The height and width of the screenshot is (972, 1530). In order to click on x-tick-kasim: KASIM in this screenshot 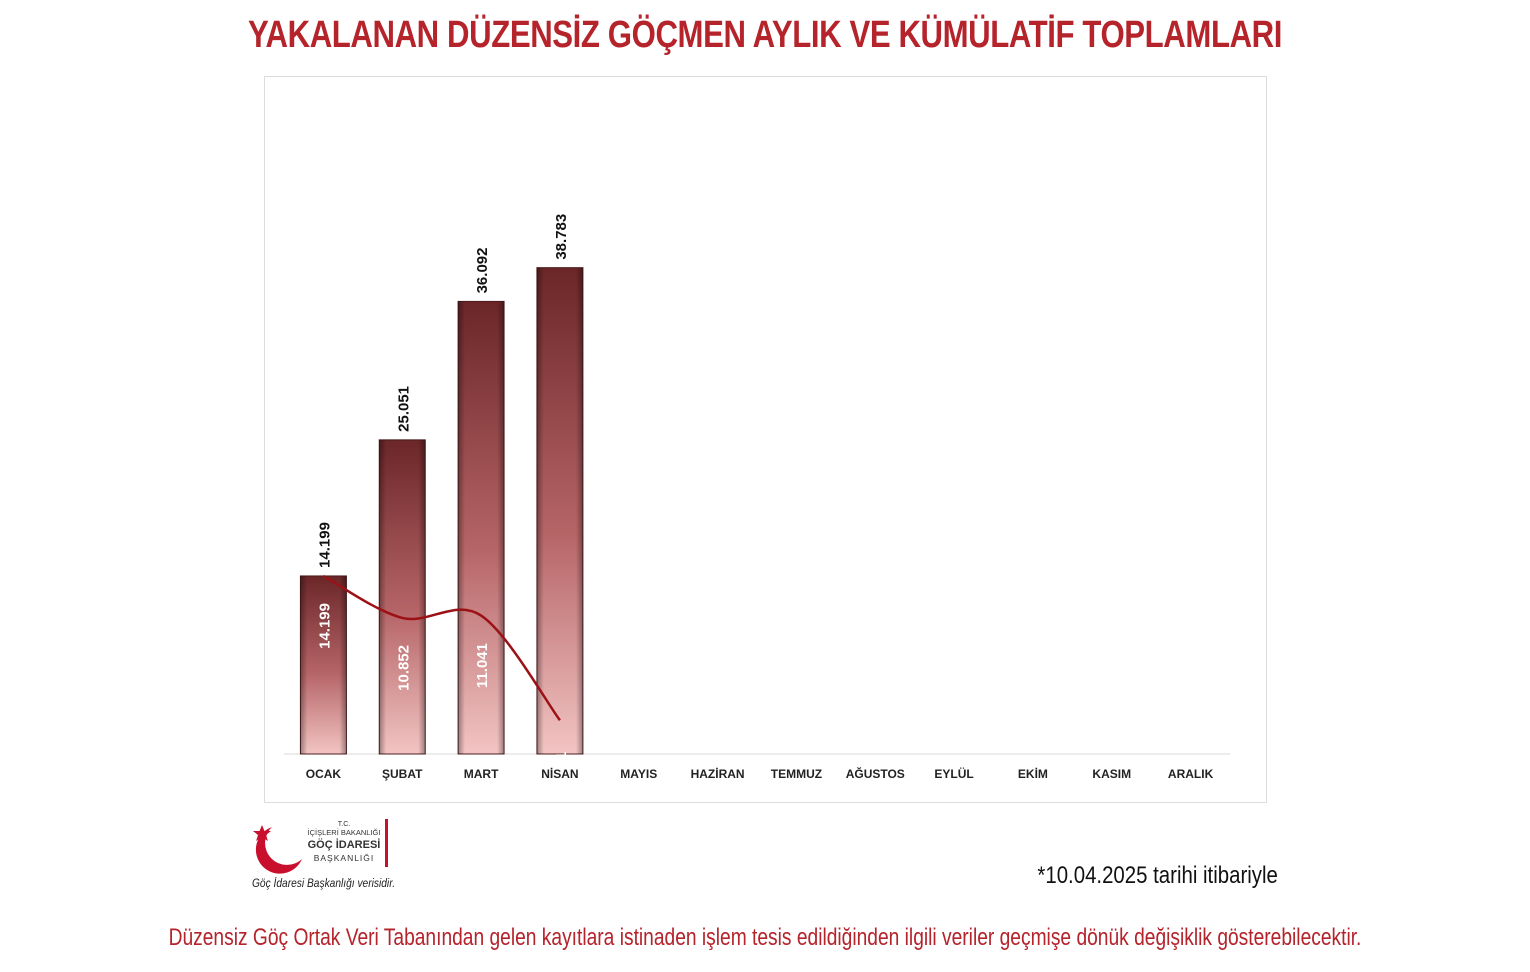, I will do `click(1111, 774)`.